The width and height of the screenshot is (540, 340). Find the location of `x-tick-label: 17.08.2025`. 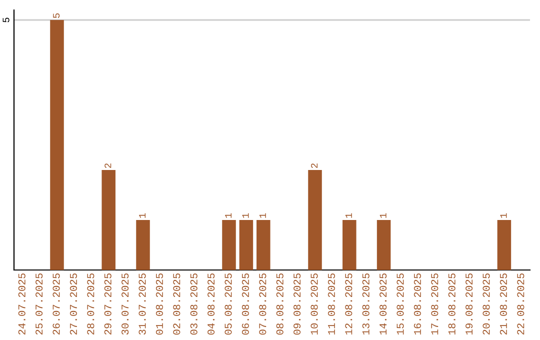

x-tick-label: 17.08.2025 is located at coordinates (434, 304).